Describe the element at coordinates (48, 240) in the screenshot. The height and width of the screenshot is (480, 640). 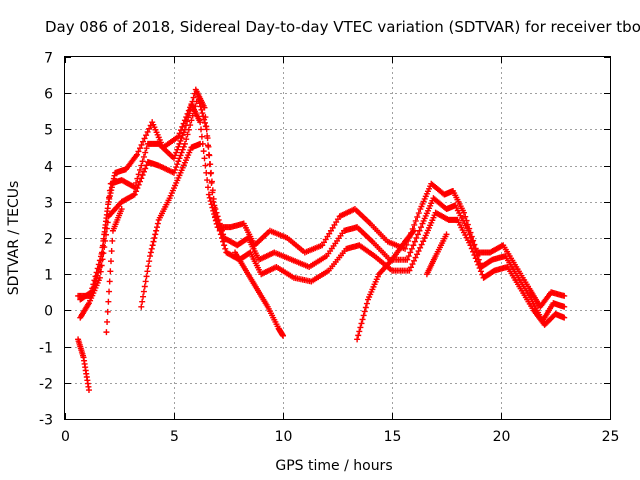
I see `y-tick-label: 2` at that location.